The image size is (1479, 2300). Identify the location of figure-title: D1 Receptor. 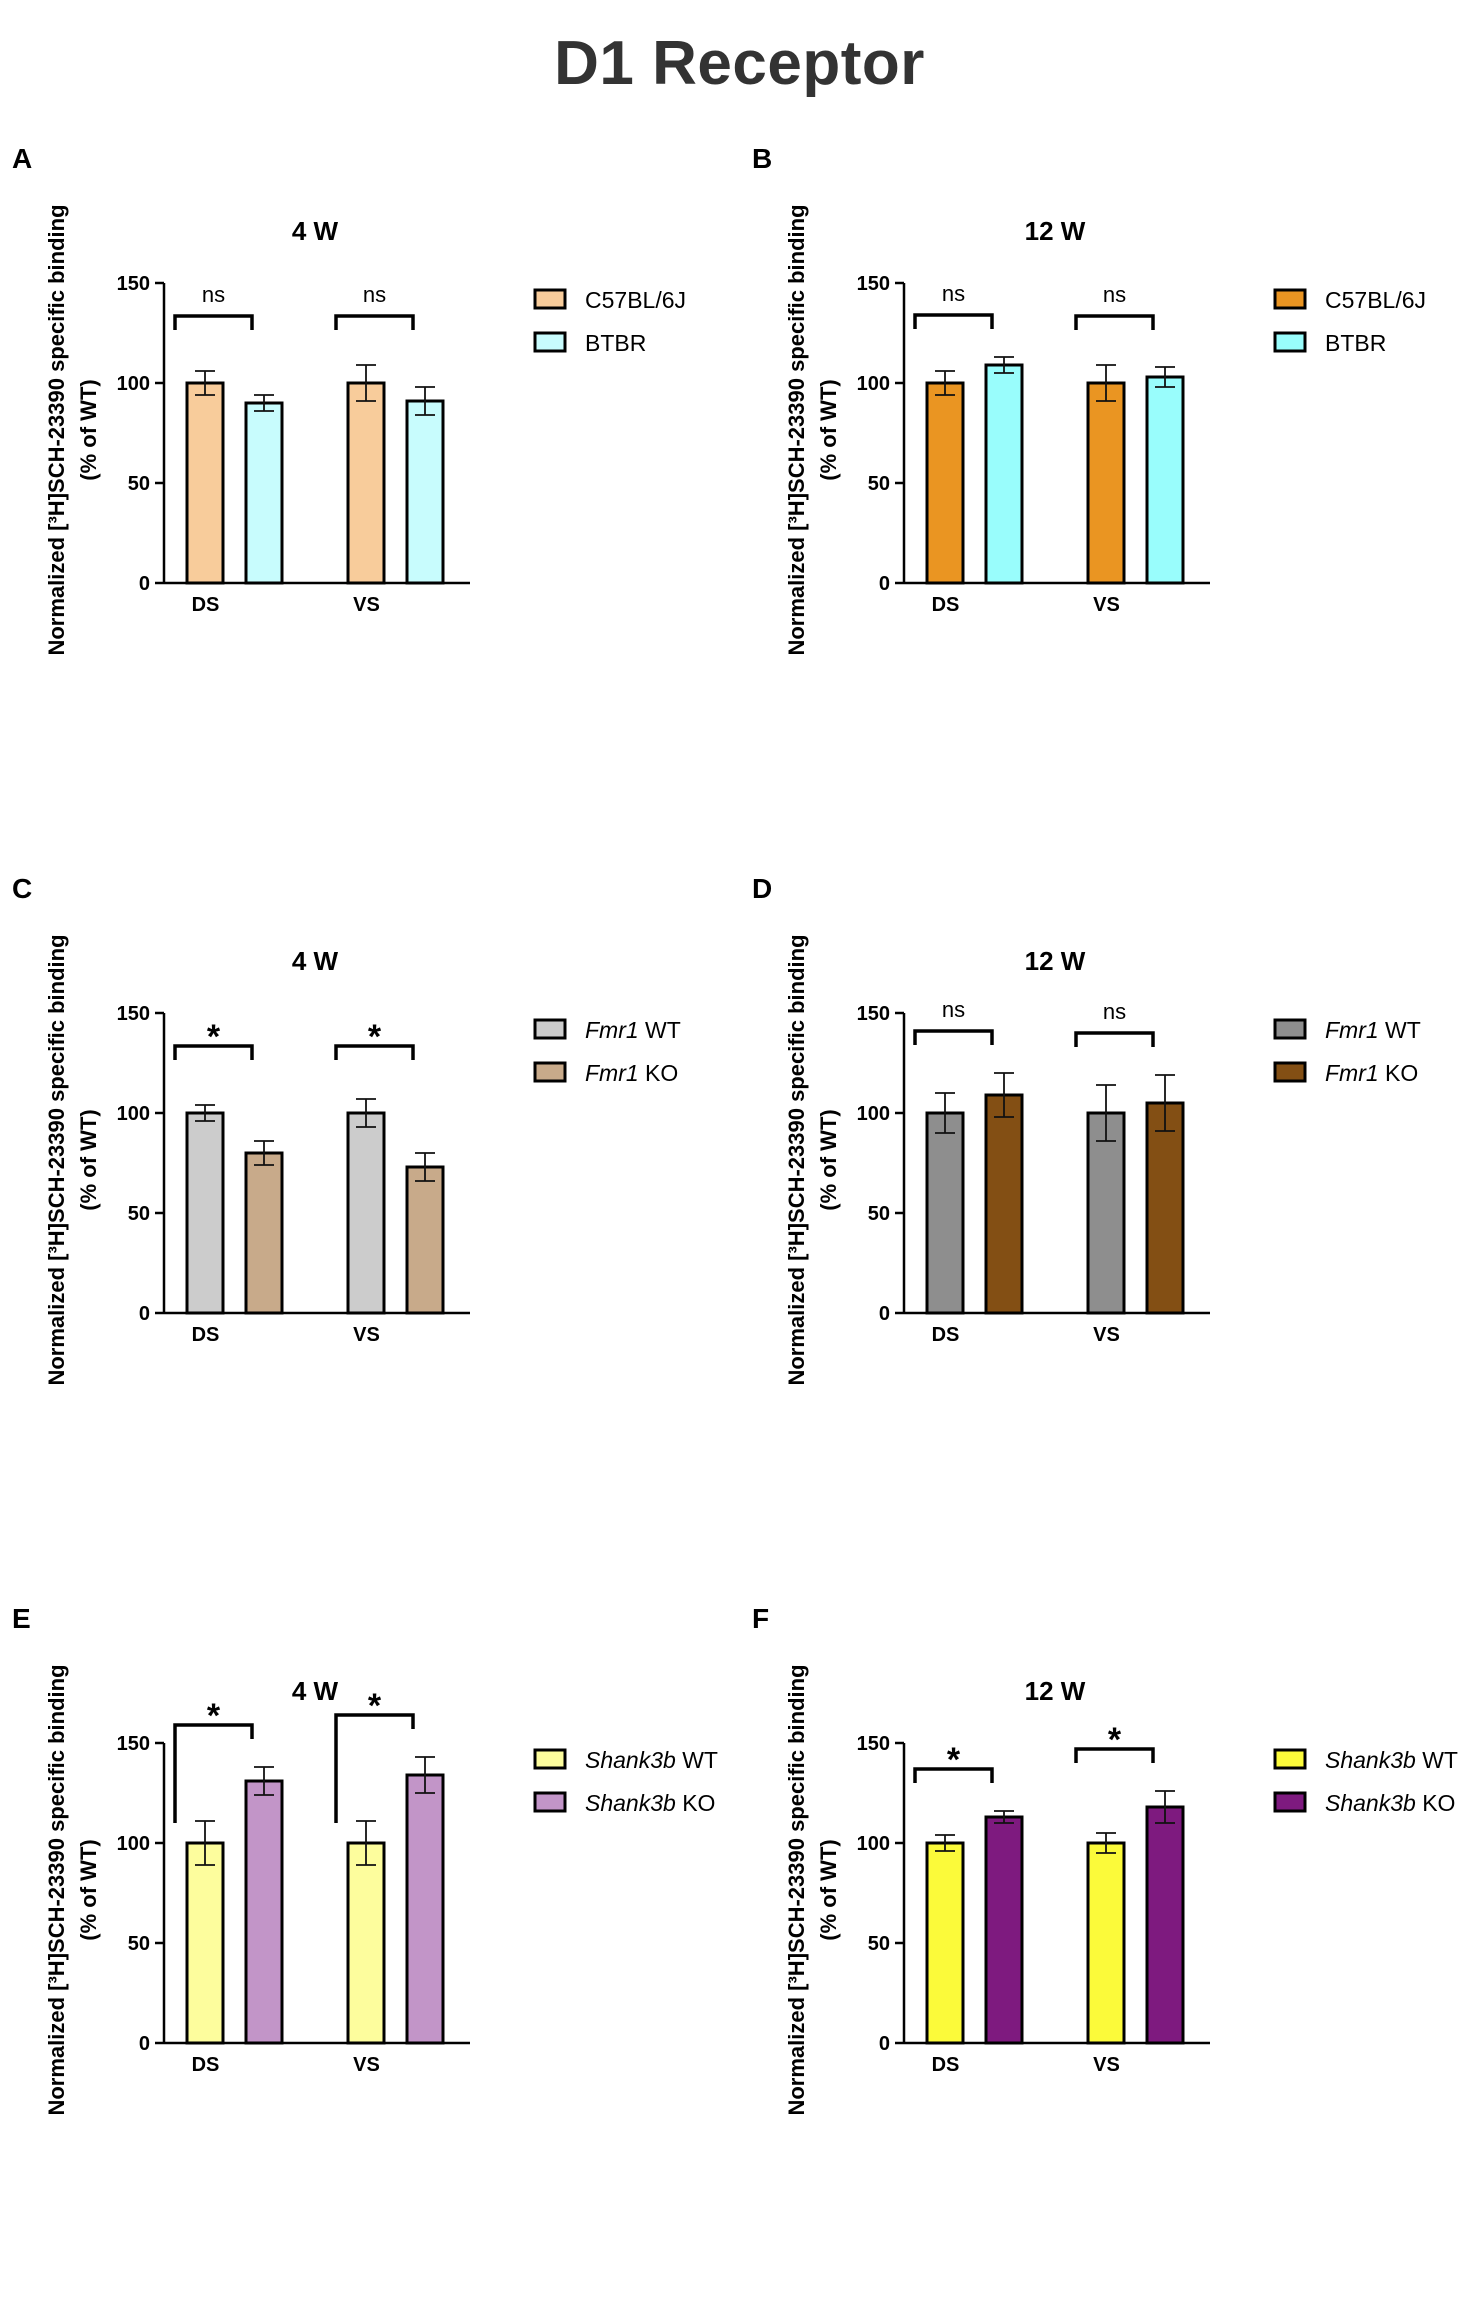
(739, 63).